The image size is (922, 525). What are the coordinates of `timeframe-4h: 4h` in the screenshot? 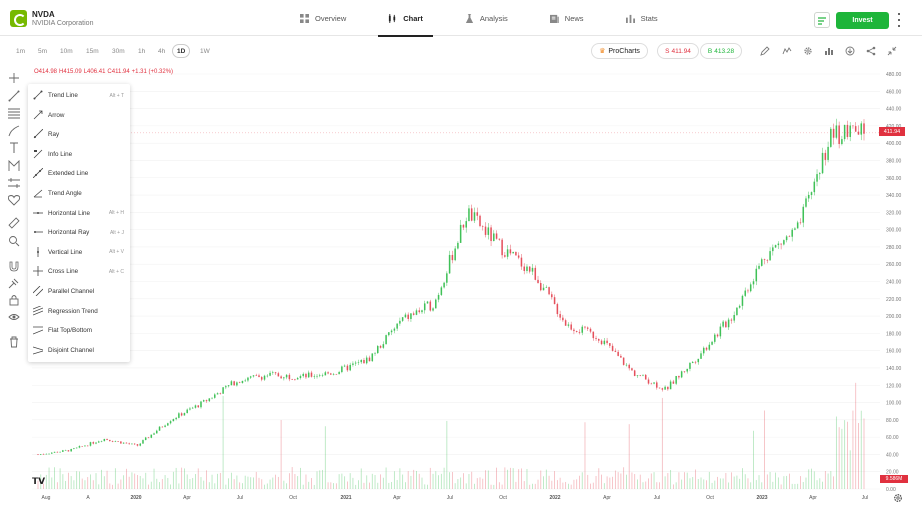 It's located at (162, 51).